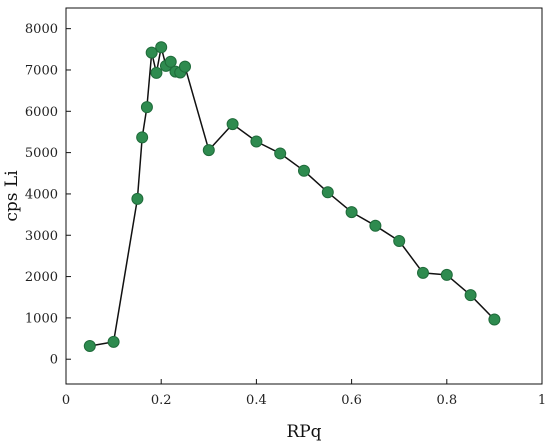  I want to click on x-tick-label: 0.8, so click(446, 400).